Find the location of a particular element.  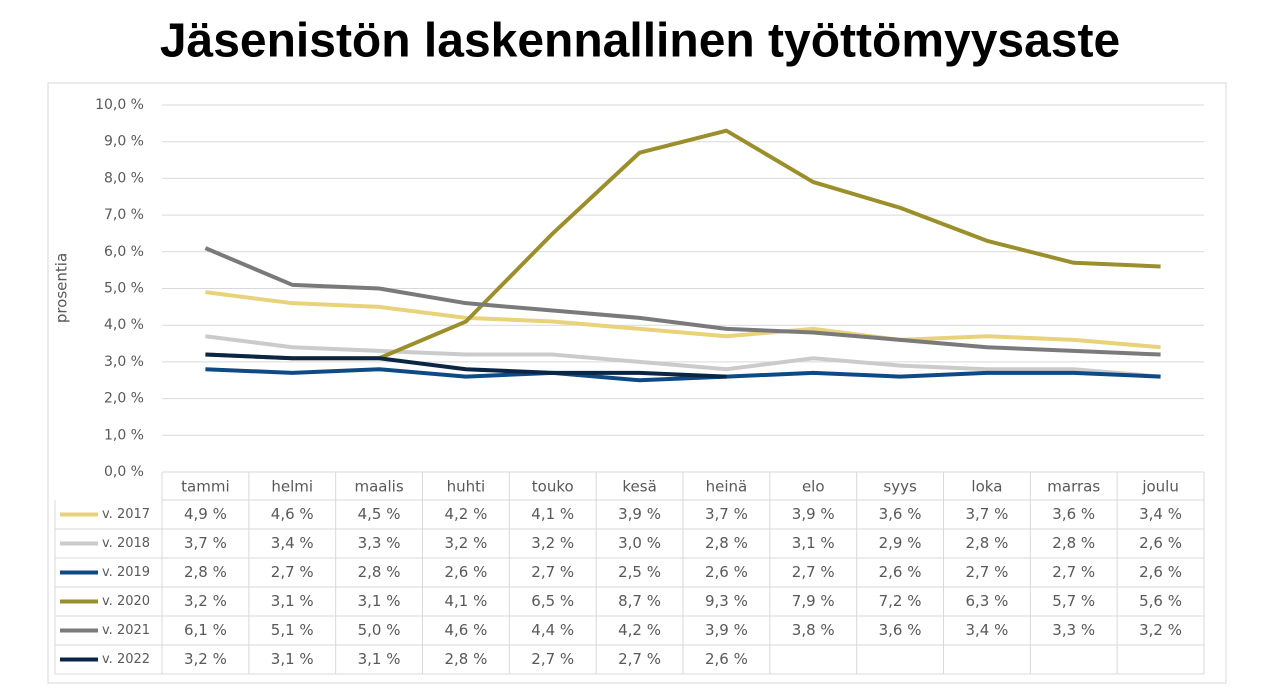

x-tick-label: maalis is located at coordinates (379, 487).